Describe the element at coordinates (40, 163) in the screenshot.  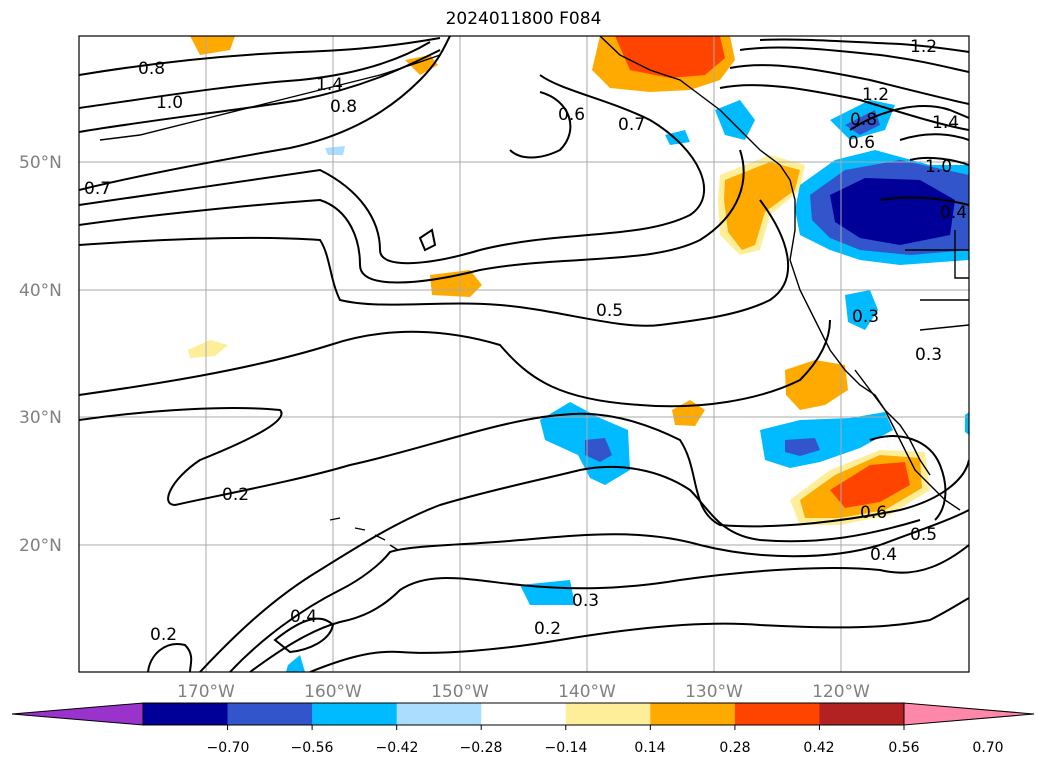
I see `lat-label-50n: 50°N` at that location.